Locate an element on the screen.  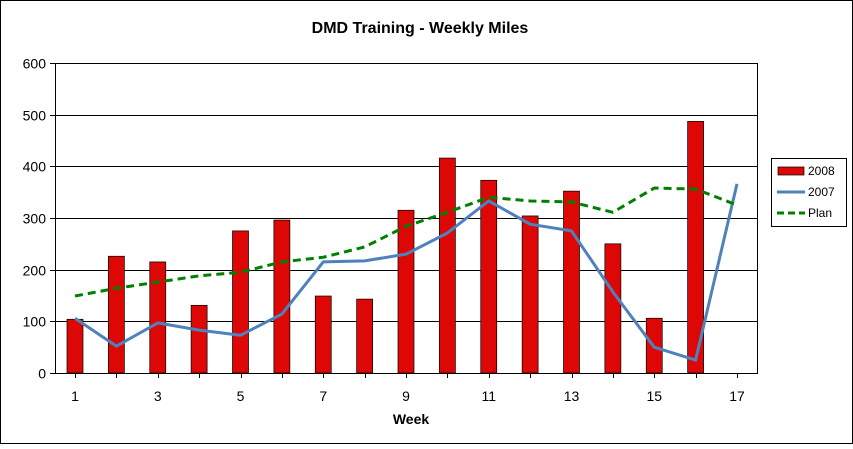
x-axis-label: Week is located at coordinates (411, 419).